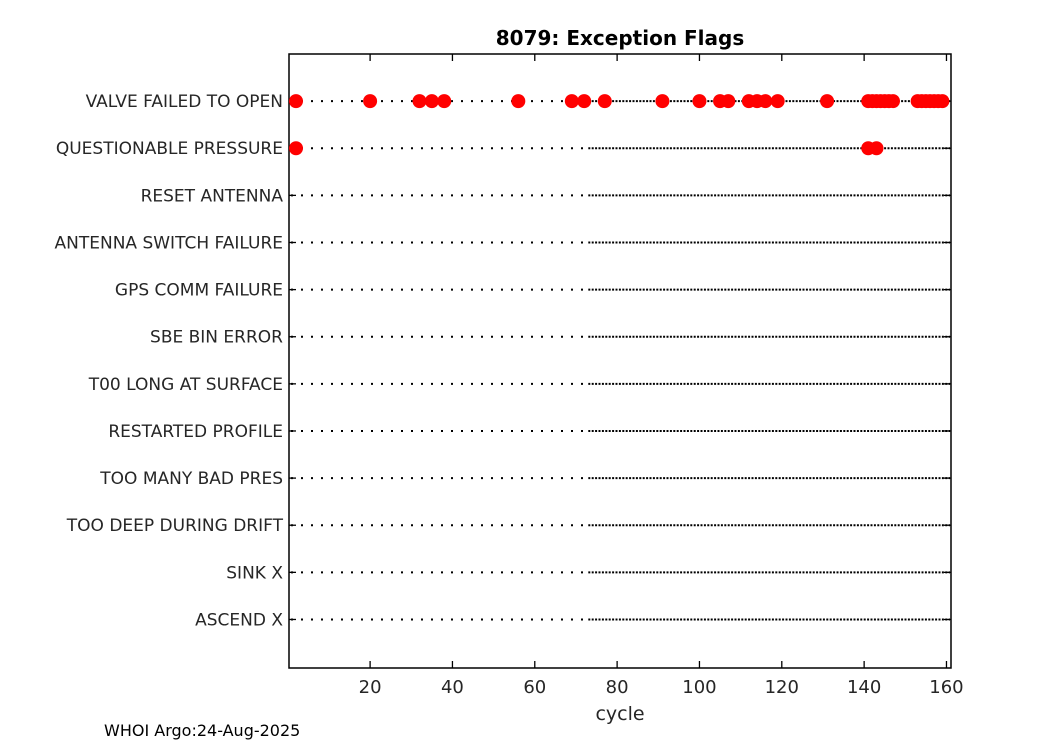 The width and height of the screenshot is (1050, 750). What do you see at coordinates (185, 385) in the screenshot?
I see `y-axis-label: T00 LONG AT SURFACE` at bounding box center [185, 385].